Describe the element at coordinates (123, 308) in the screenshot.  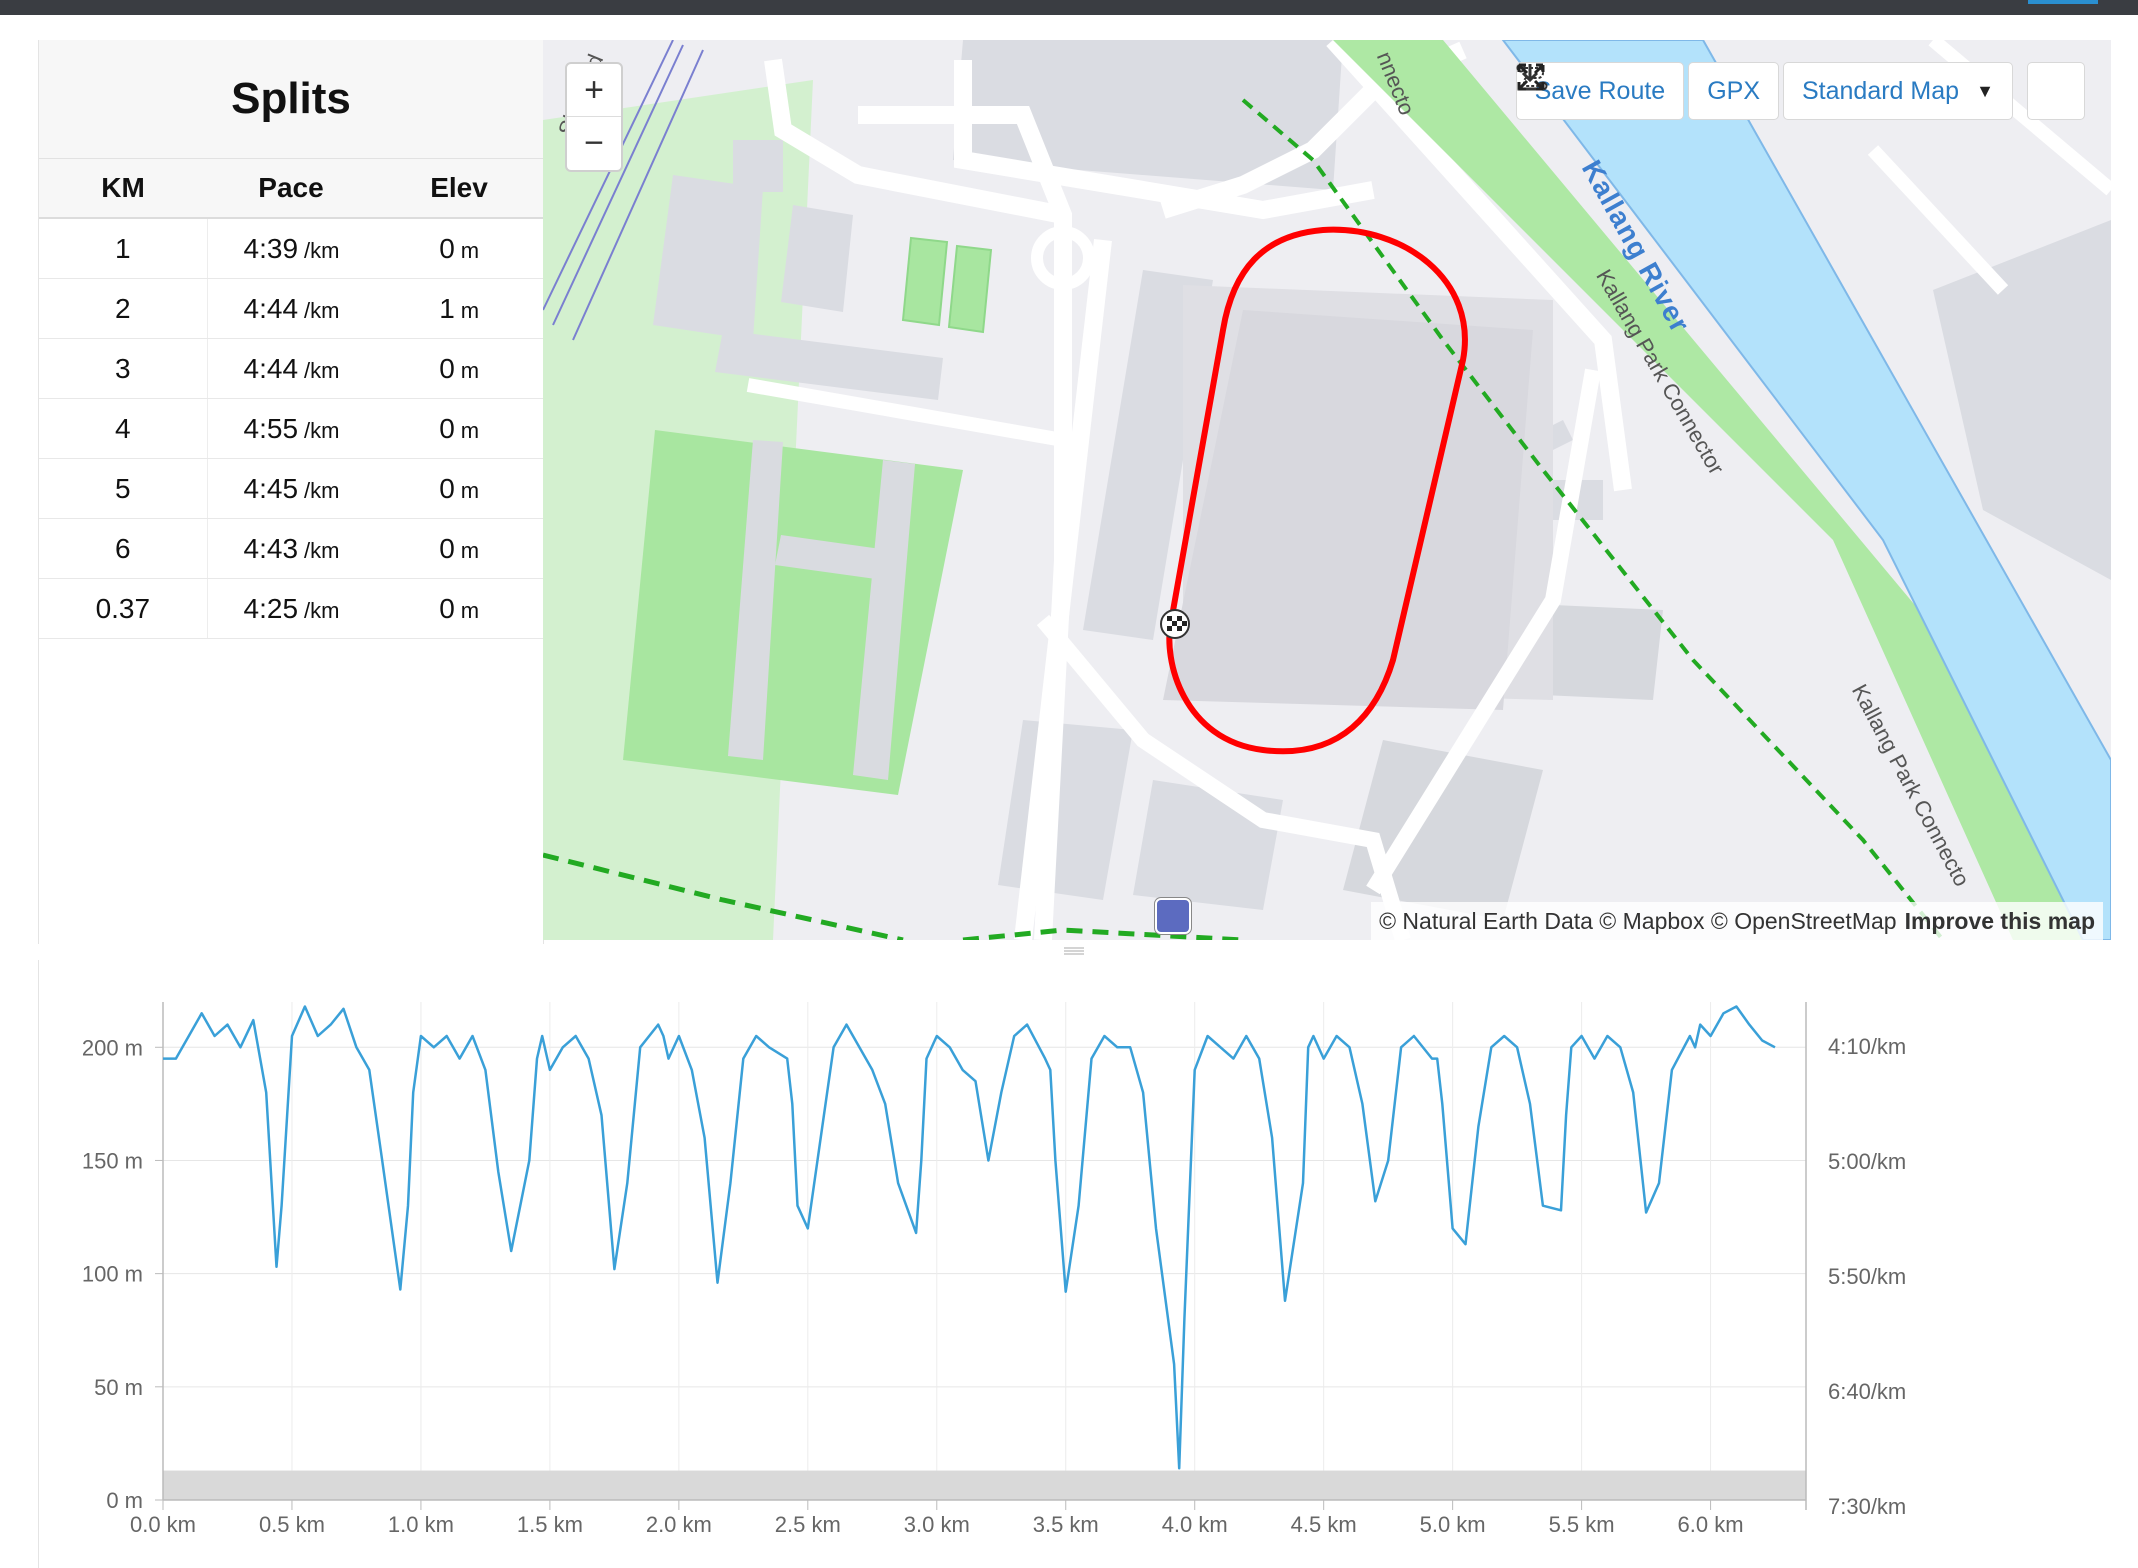
I see `split-km: 2` at that location.